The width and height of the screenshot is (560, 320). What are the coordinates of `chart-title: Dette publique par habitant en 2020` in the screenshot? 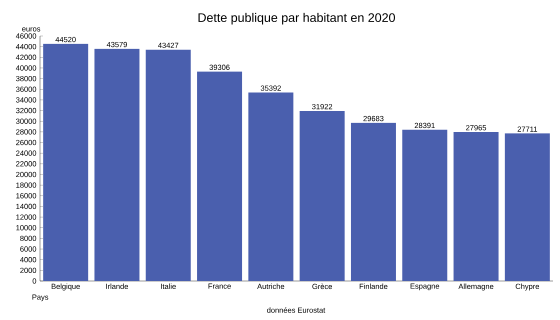 It's located at (296, 18).